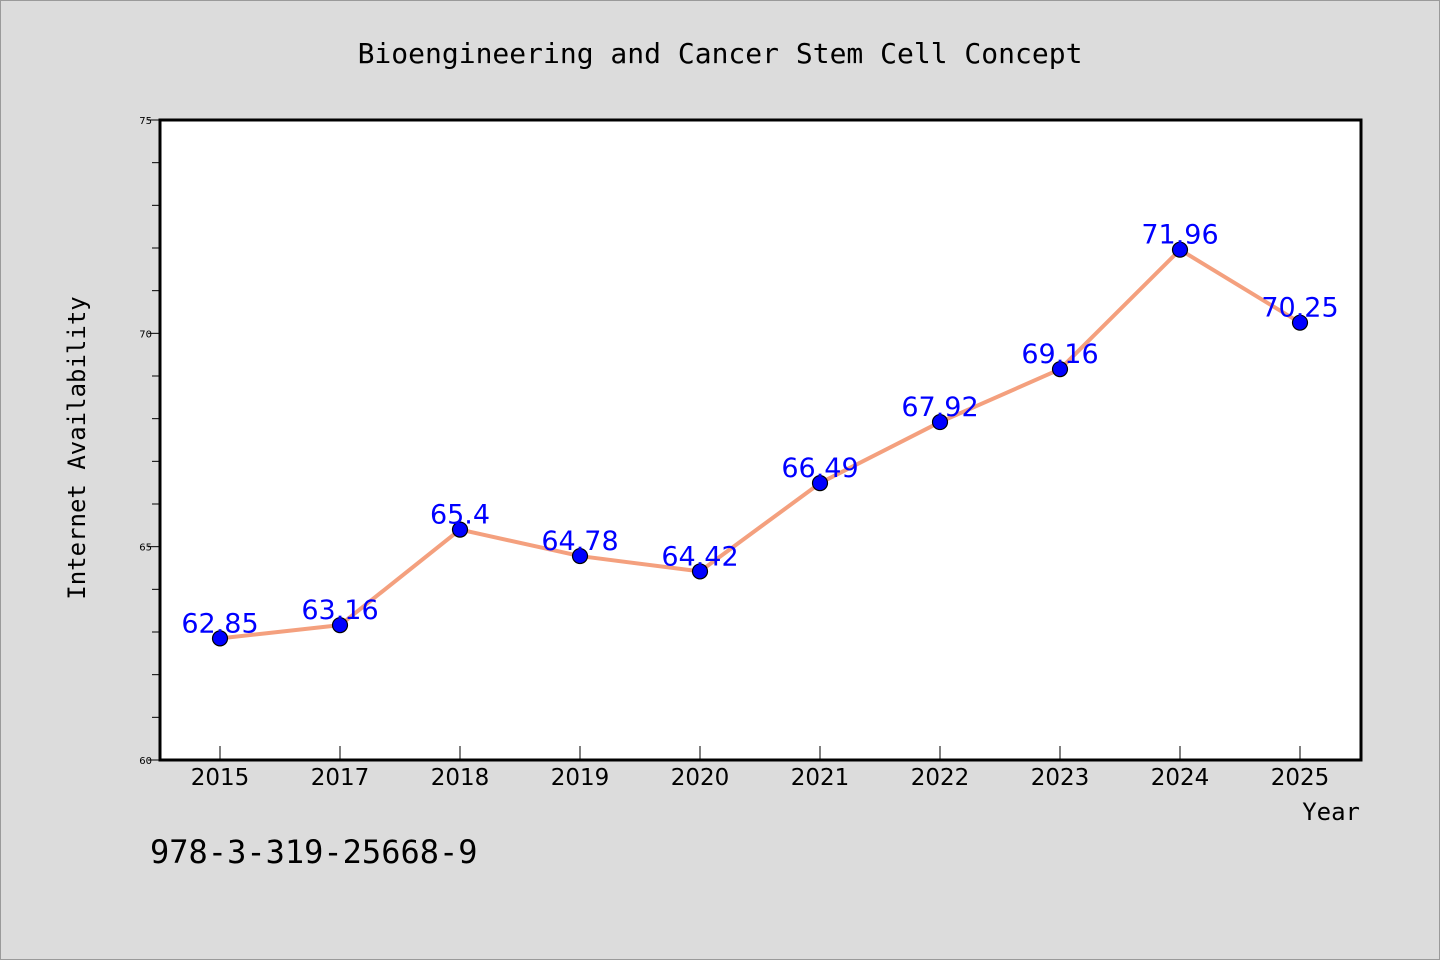  Describe the element at coordinates (1059, 354) in the screenshot. I see `data-label: 69.16` at that location.